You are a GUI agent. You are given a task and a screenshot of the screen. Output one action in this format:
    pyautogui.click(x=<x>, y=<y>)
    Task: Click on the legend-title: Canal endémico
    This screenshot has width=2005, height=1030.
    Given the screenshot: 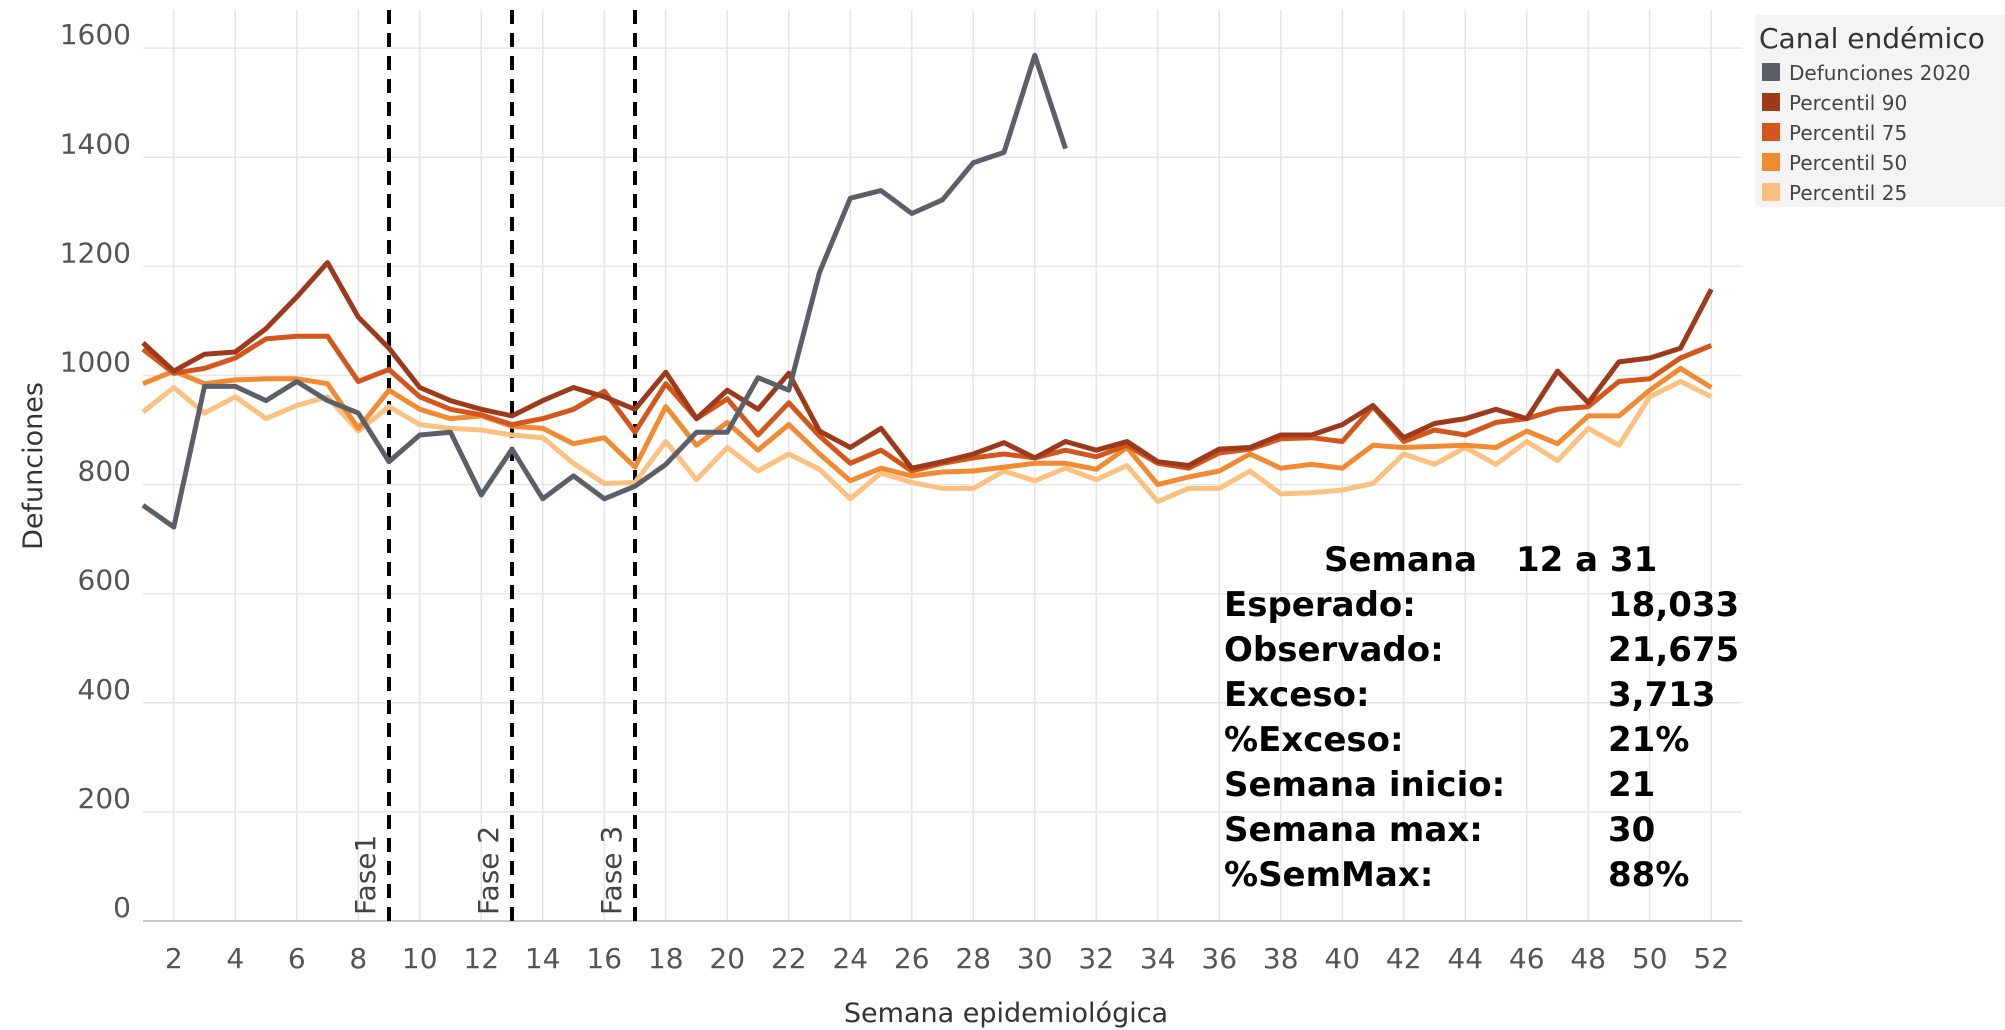 What is the action you would take?
    pyautogui.click(x=1872, y=38)
    